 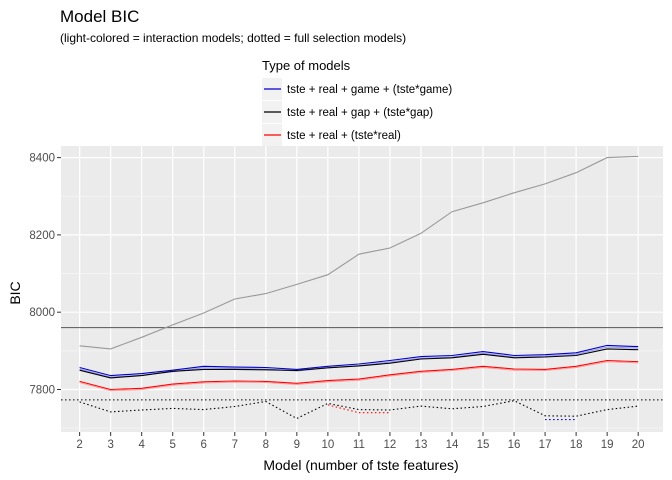 I want to click on legend-label: tste + real + gap + (tste*gap), so click(x=360, y=113).